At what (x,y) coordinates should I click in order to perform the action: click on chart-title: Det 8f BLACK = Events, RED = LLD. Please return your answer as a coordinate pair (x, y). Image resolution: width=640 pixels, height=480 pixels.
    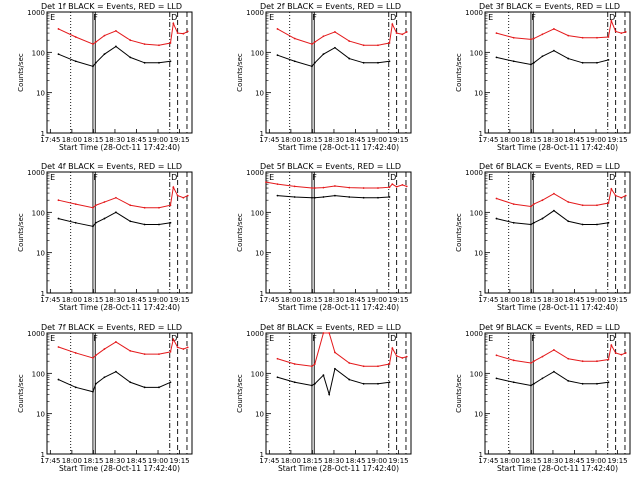
    Looking at the image, I should click on (330, 327).